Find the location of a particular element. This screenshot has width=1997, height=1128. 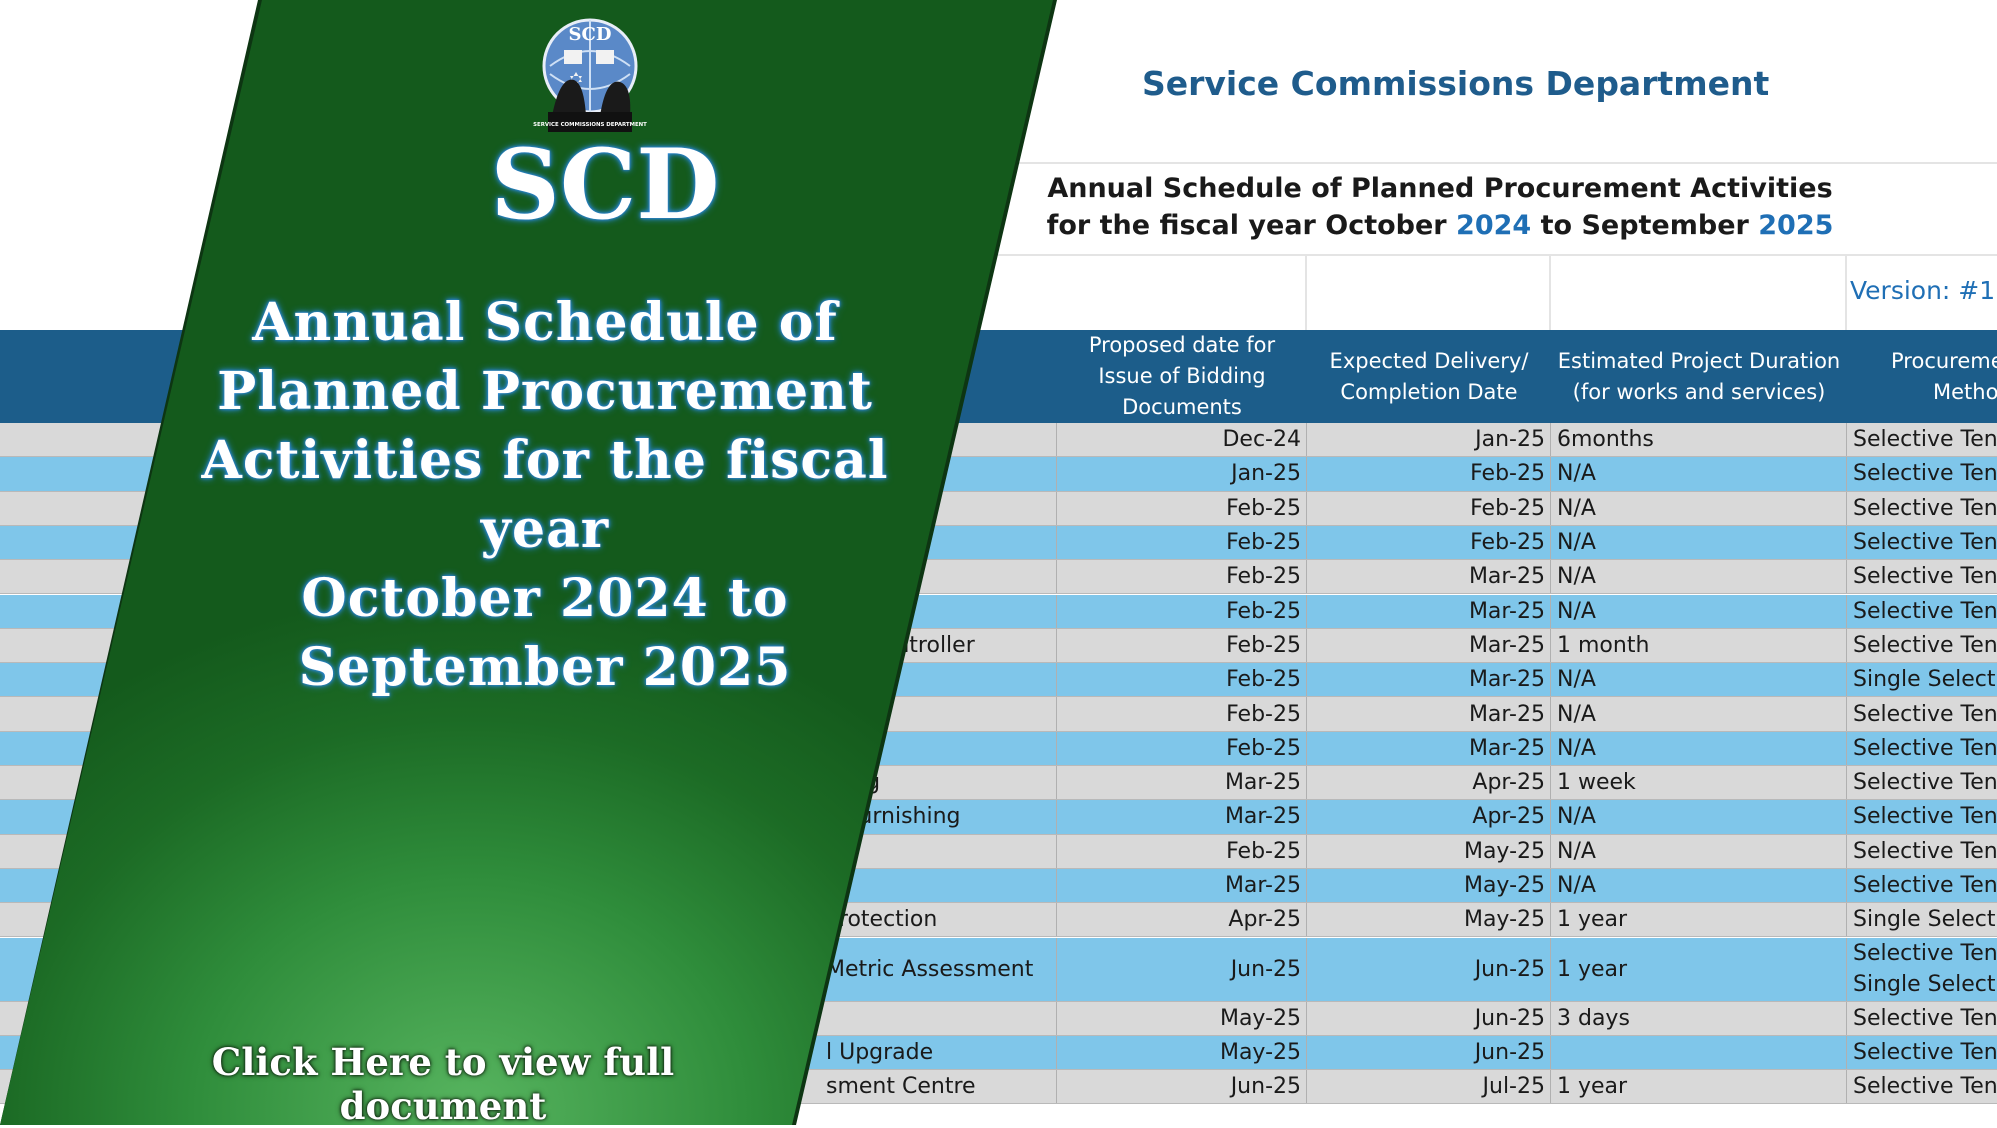

cell-delivery: Jan-25 is located at coordinates (1510, 440).